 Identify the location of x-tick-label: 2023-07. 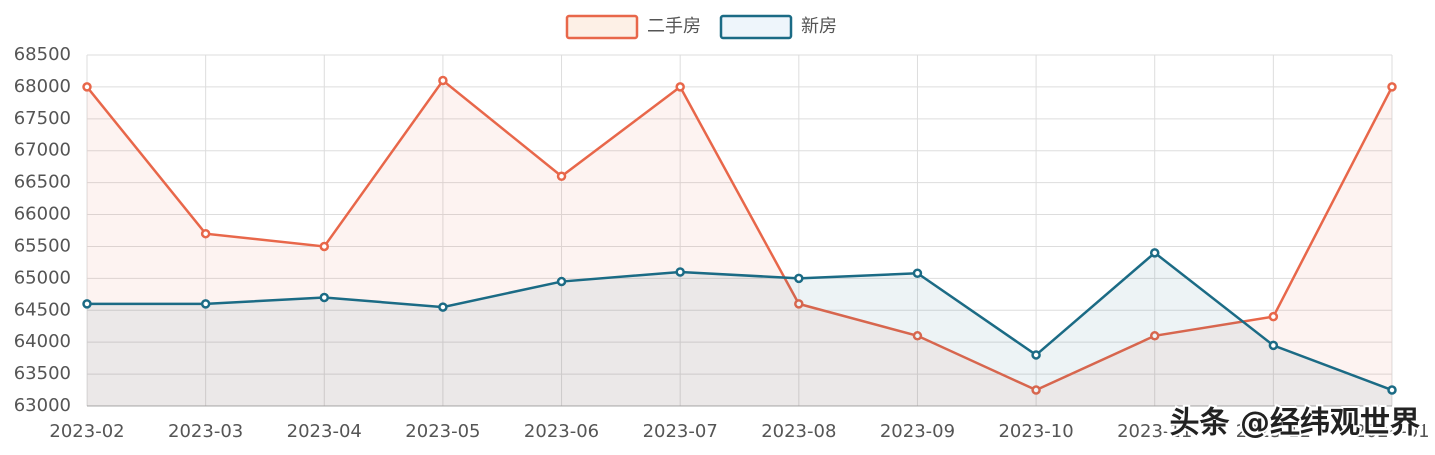
(680, 431).